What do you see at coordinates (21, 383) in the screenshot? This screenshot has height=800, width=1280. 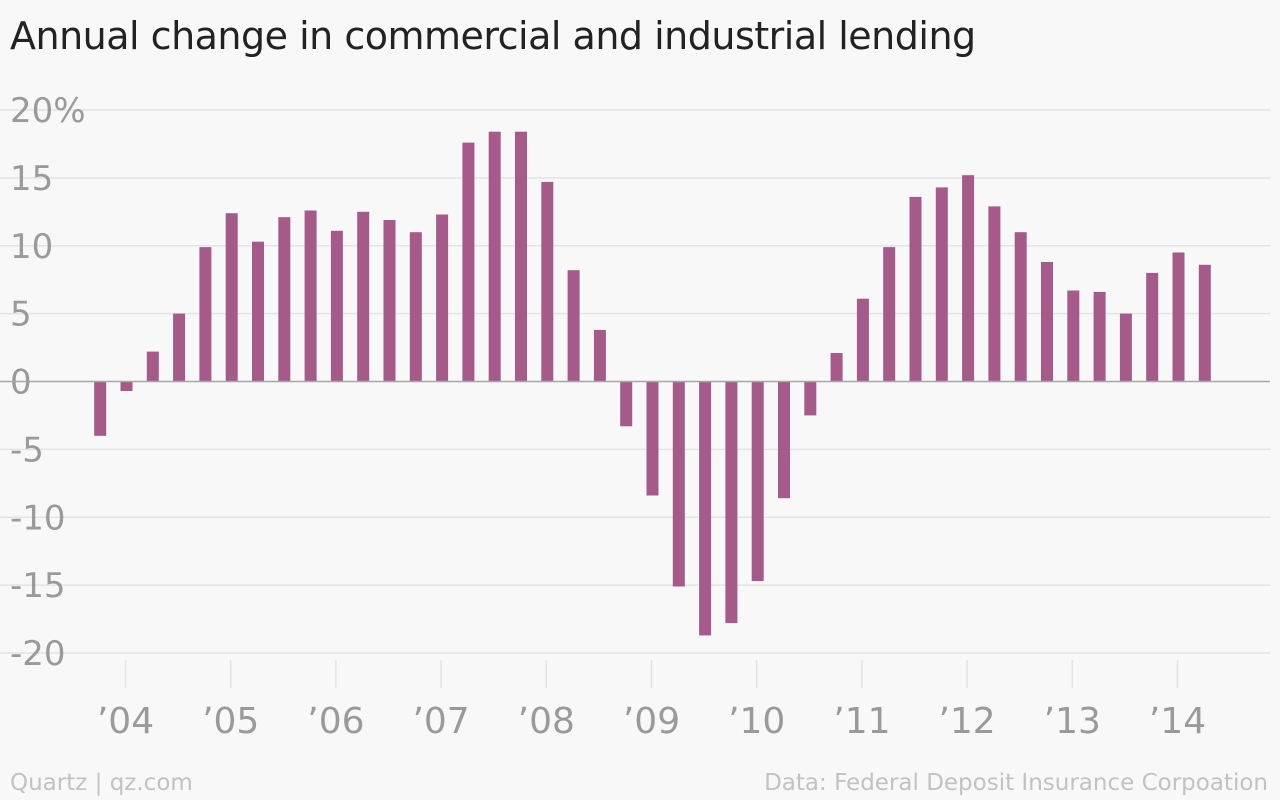 I see `y-tick-label: 0` at bounding box center [21, 383].